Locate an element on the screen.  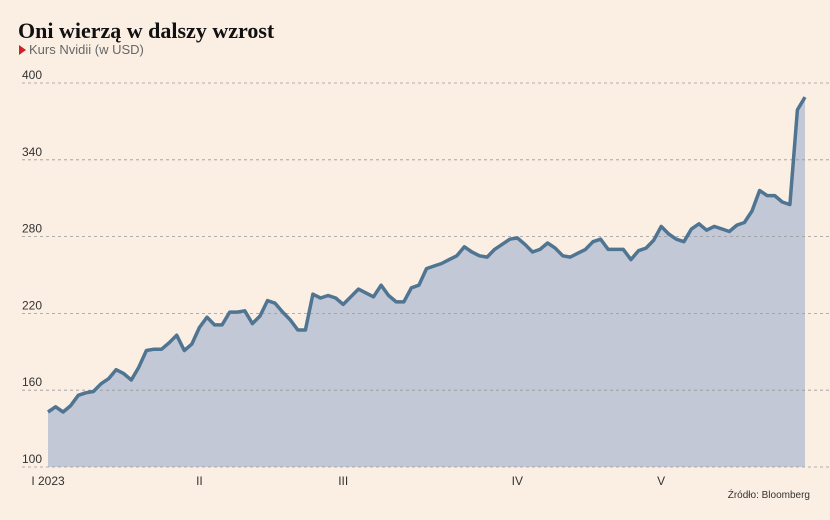
subtitle-marker is located at coordinates (22, 50).